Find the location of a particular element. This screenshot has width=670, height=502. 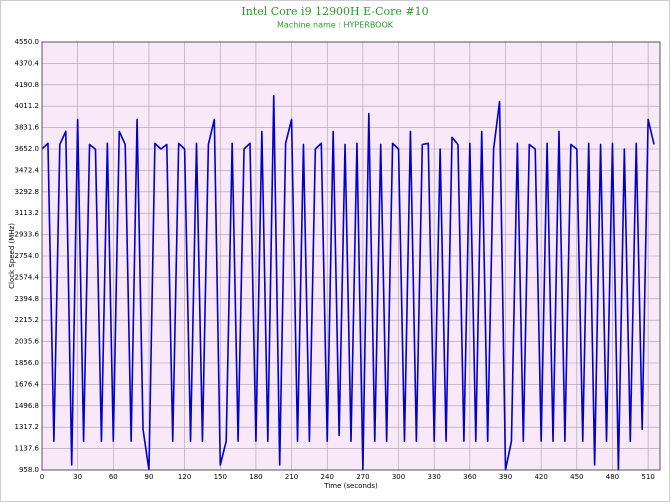

y-tick-label: 4190.8 is located at coordinates (27, 85).